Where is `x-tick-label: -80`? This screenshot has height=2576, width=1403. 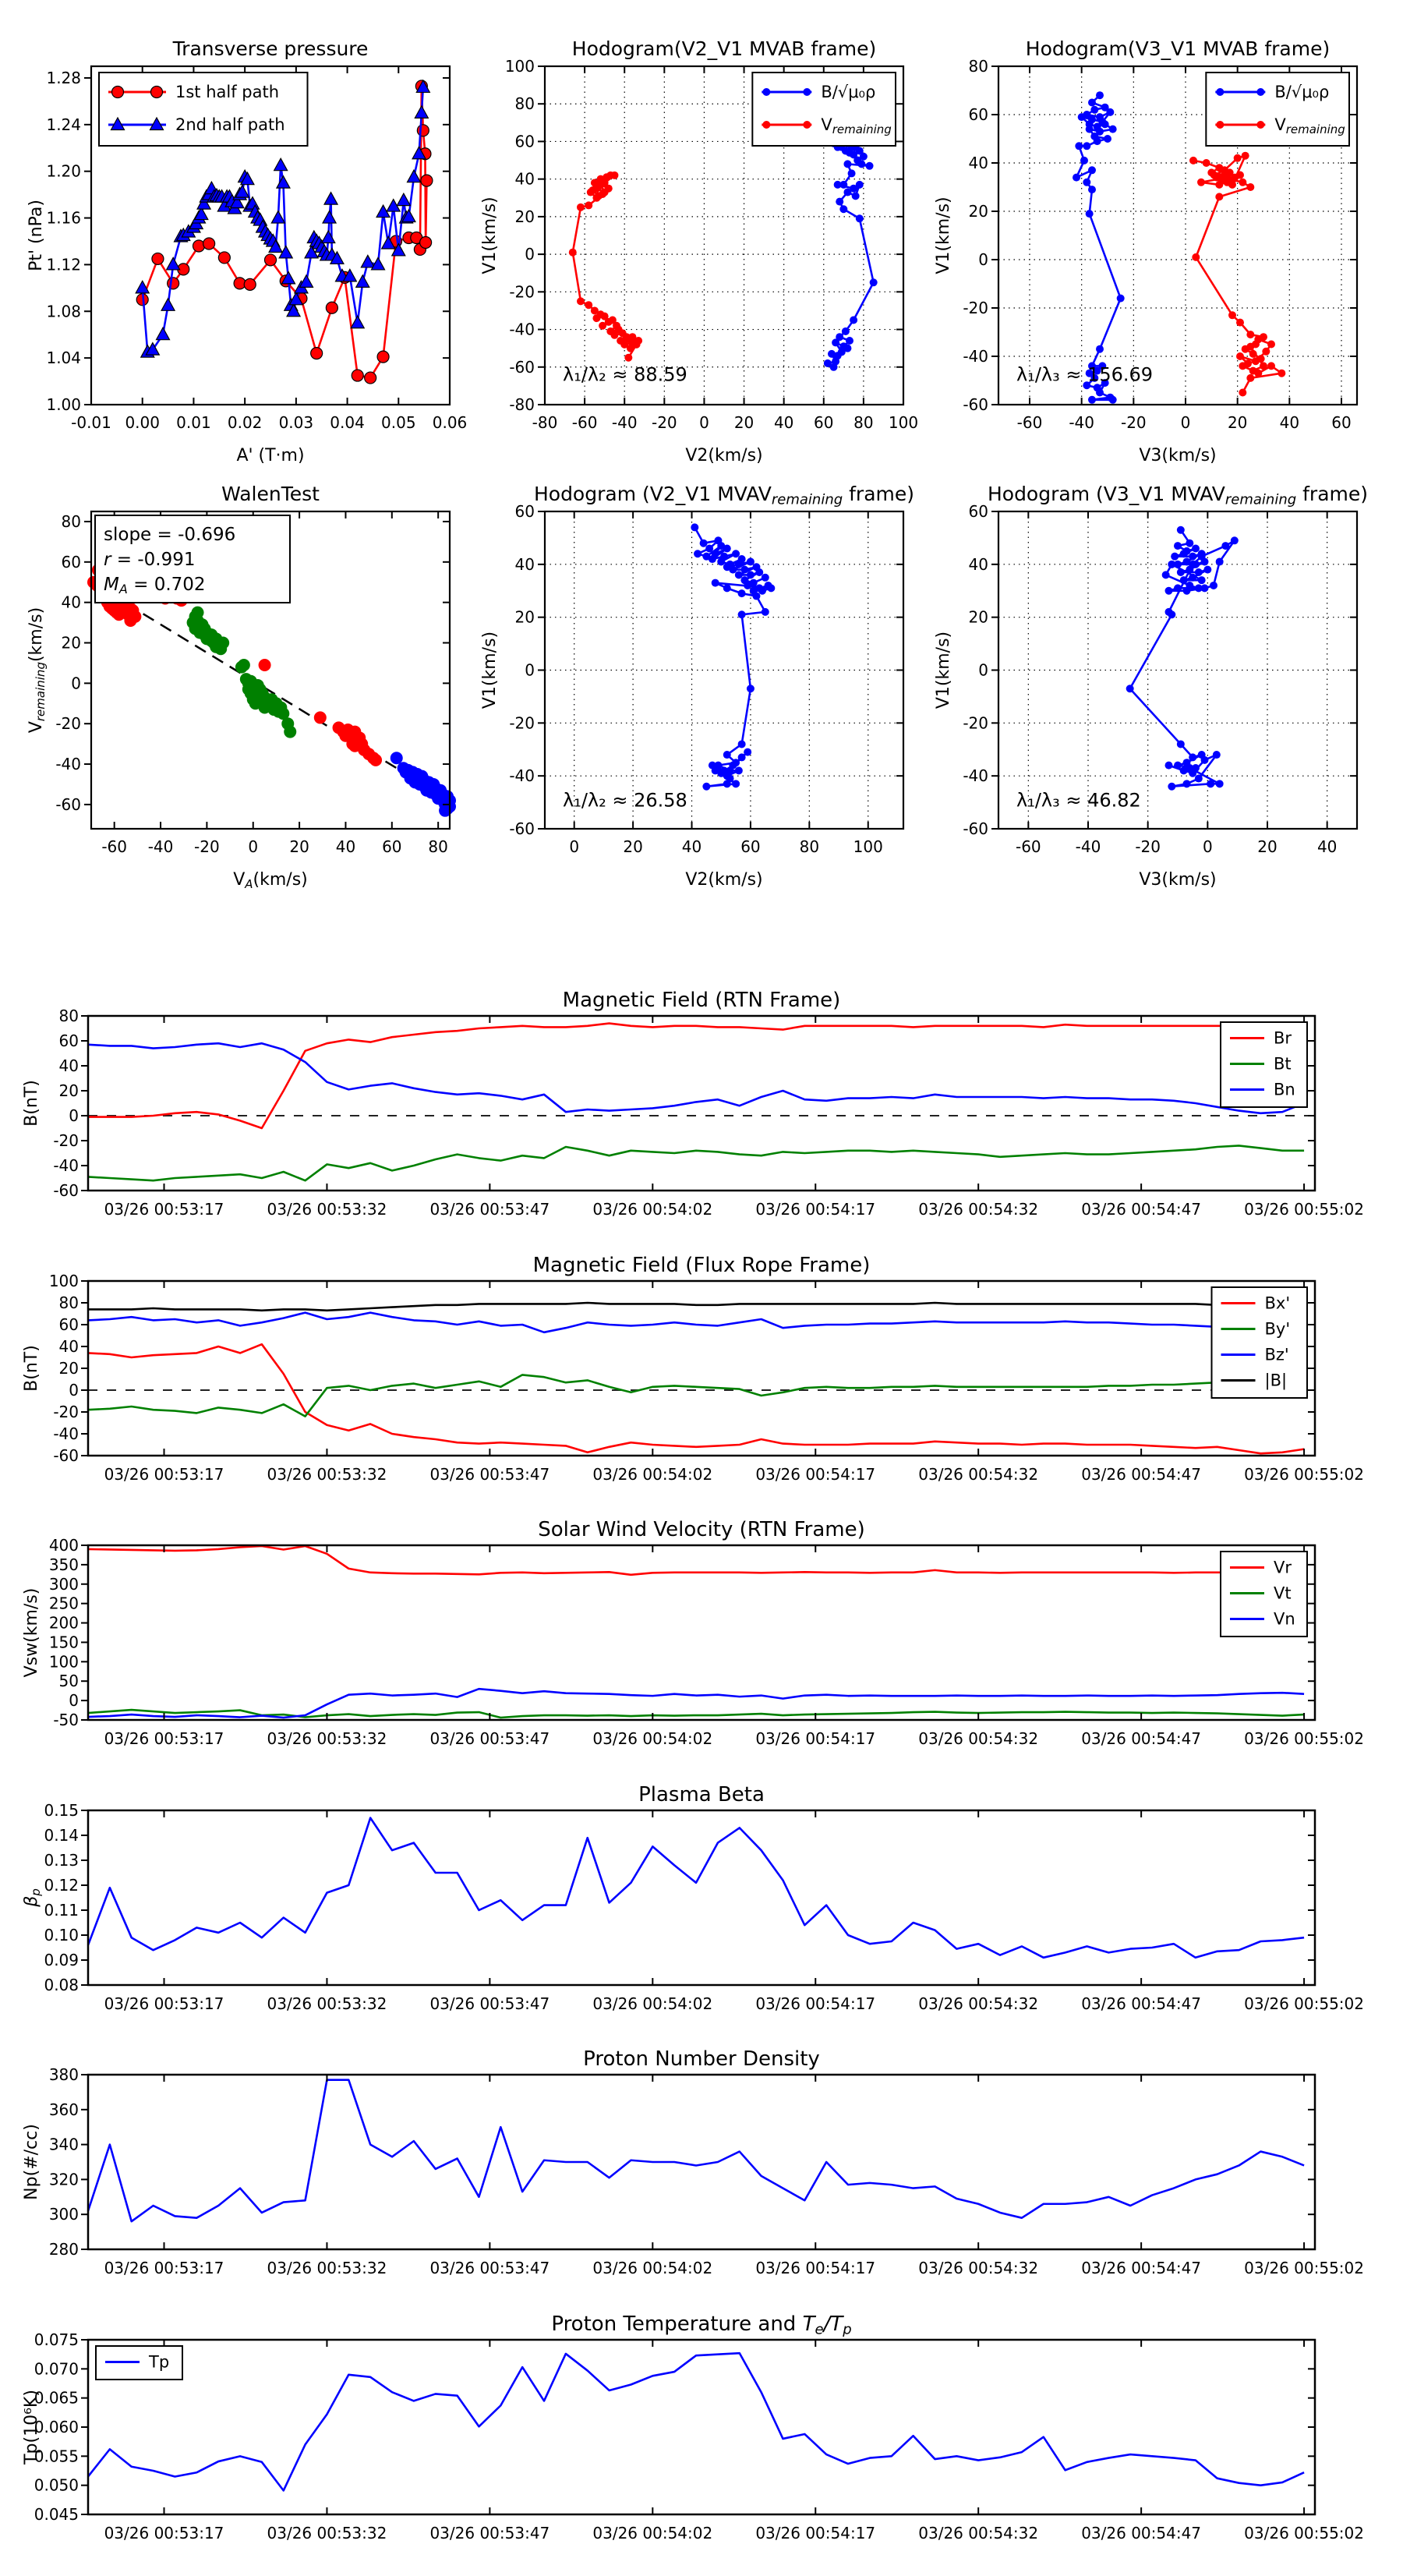
x-tick-label: -80 is located at coordinates (545, 423).